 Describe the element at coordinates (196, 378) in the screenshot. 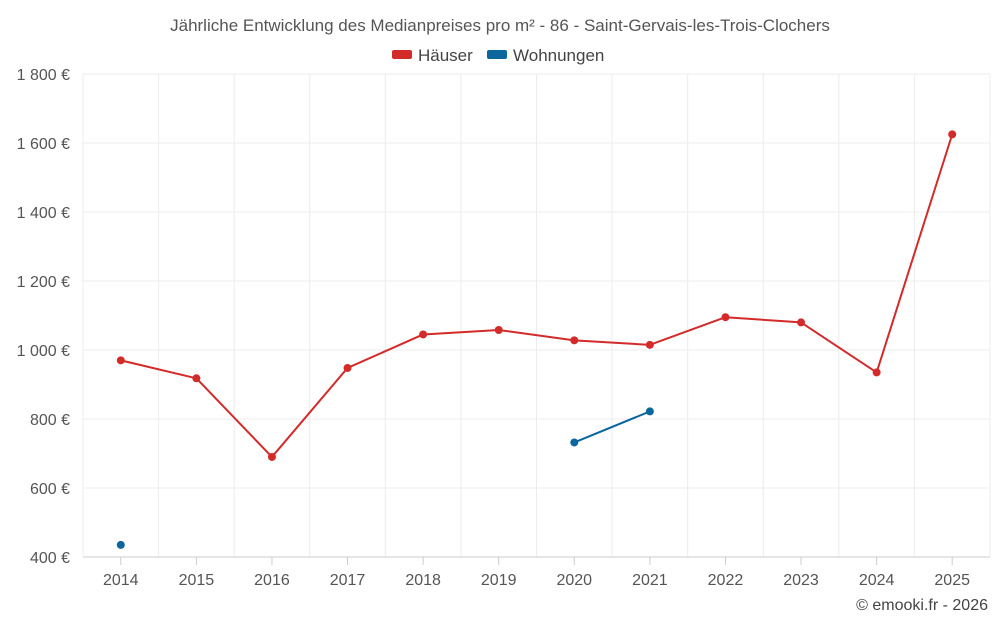

I see `data-point-h-user-2015` at that location.